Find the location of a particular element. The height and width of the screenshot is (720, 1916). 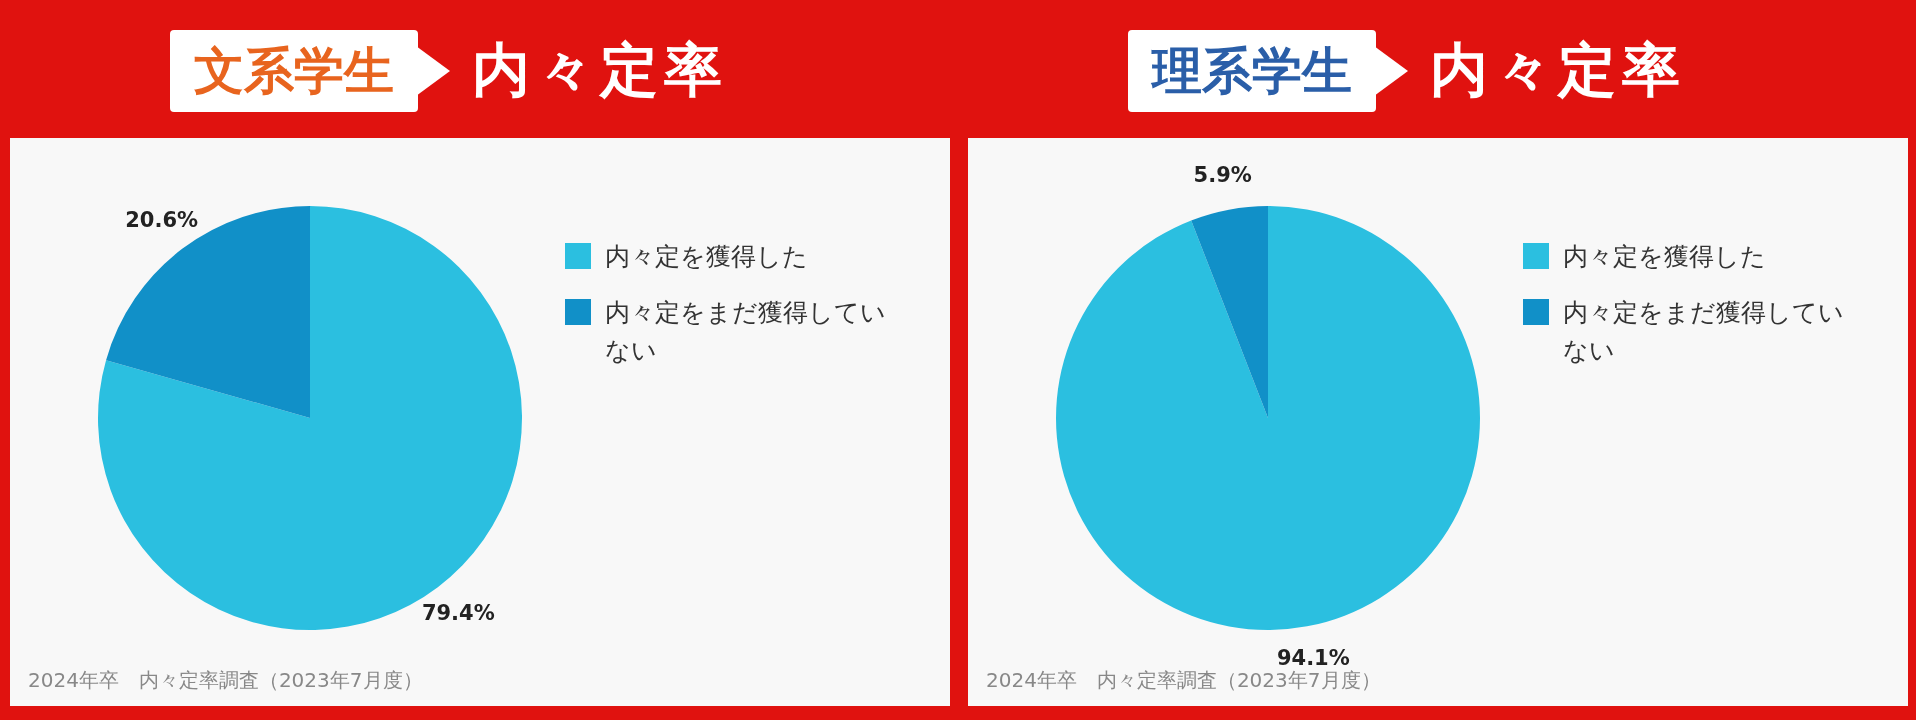

data-label: 79.4% is located at coordinates (458, 612).